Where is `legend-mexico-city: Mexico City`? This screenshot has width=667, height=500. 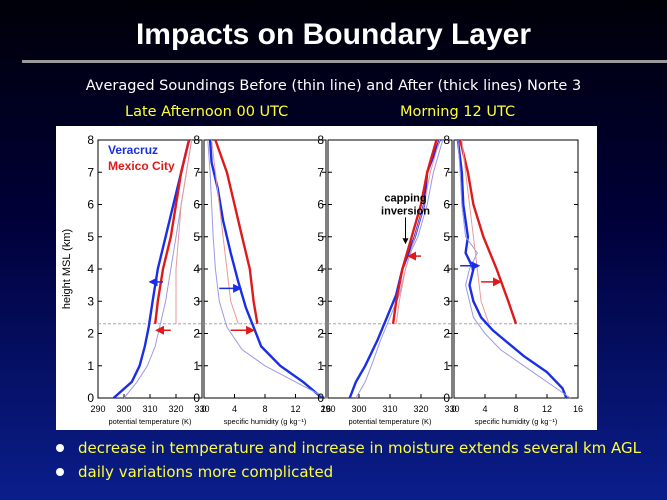
legend-mexico-city: Mexico City is located at coordinates (141, 166).